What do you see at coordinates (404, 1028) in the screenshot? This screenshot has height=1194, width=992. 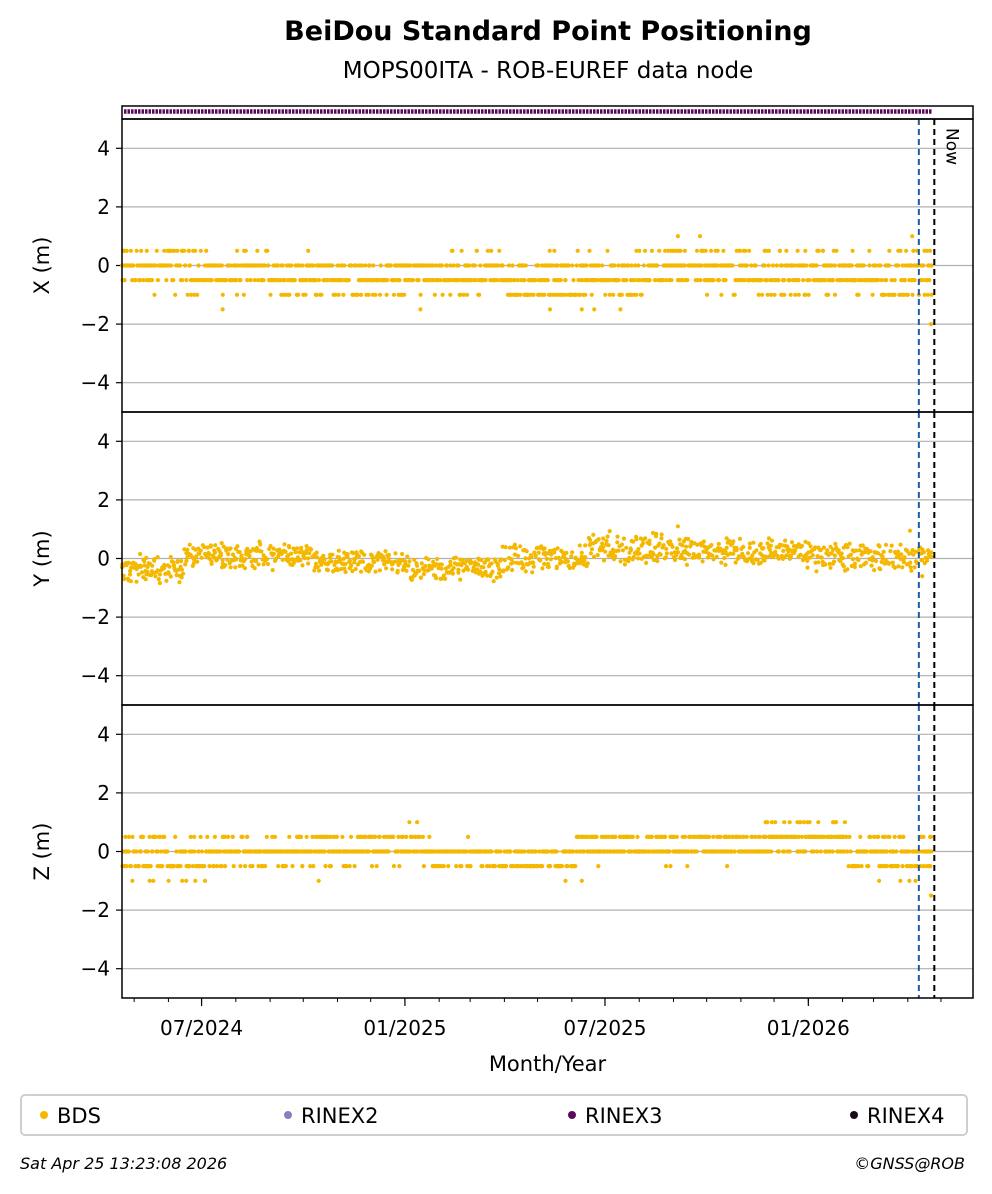 I see `xtick-label: 01/2025` at bounding box center [404, 1028].